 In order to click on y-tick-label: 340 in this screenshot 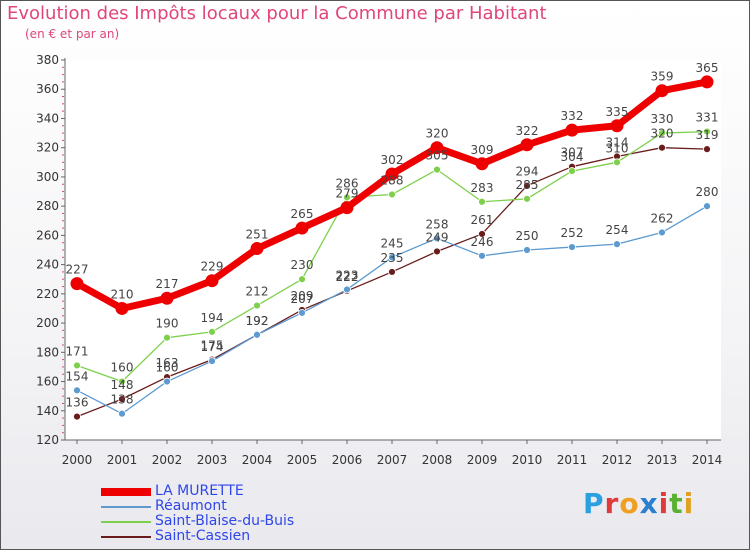, I will do `click(47, 118)`.